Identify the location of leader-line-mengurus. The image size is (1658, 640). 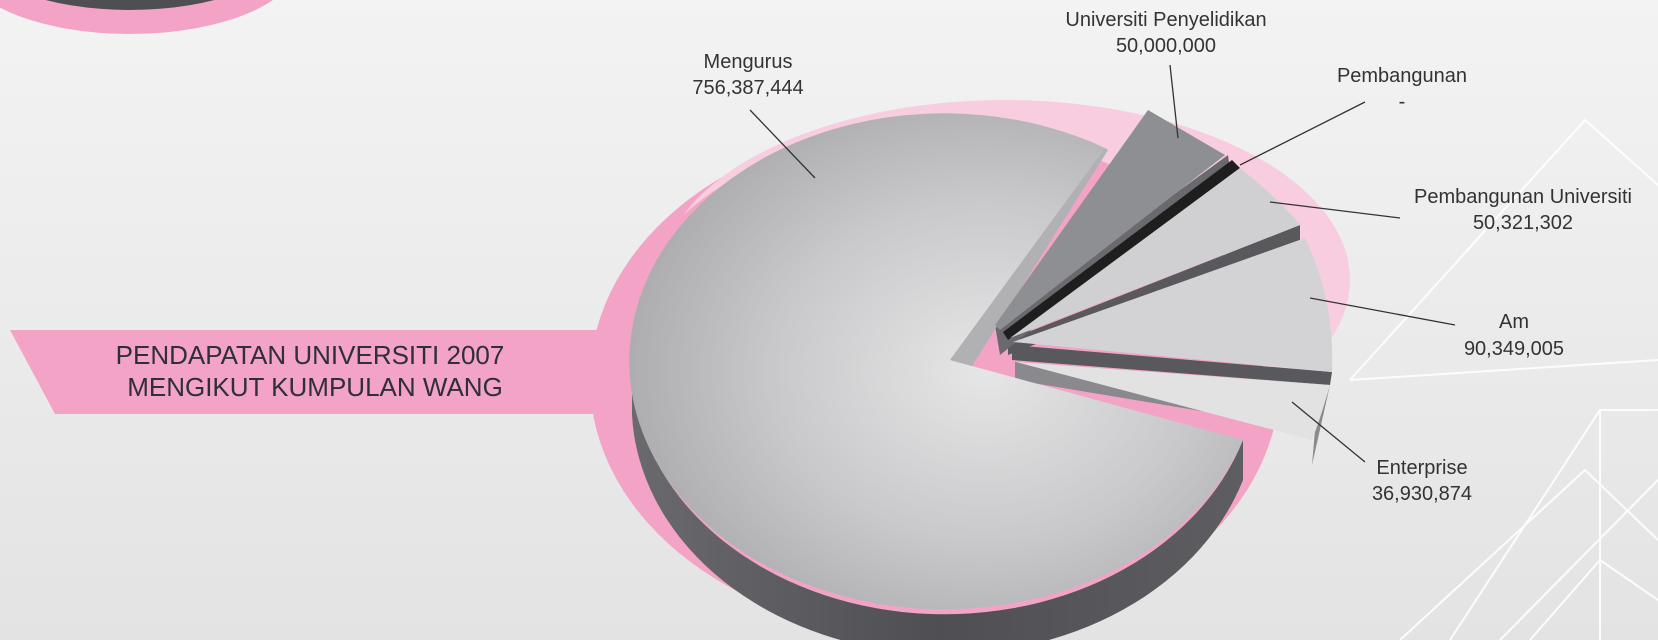
(782, 144).